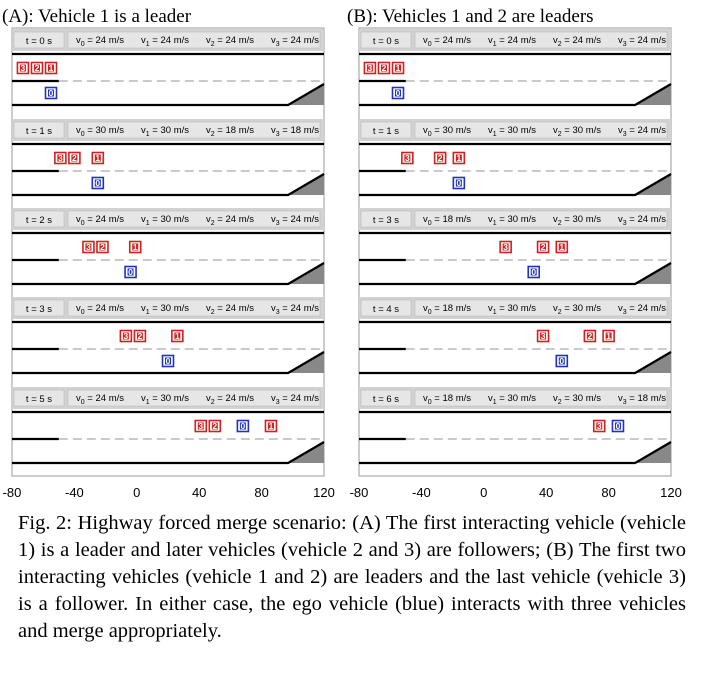 The width and height of the screenshot is (704, 687). I want to click on x-tick-label: -40, so click(421, 492).